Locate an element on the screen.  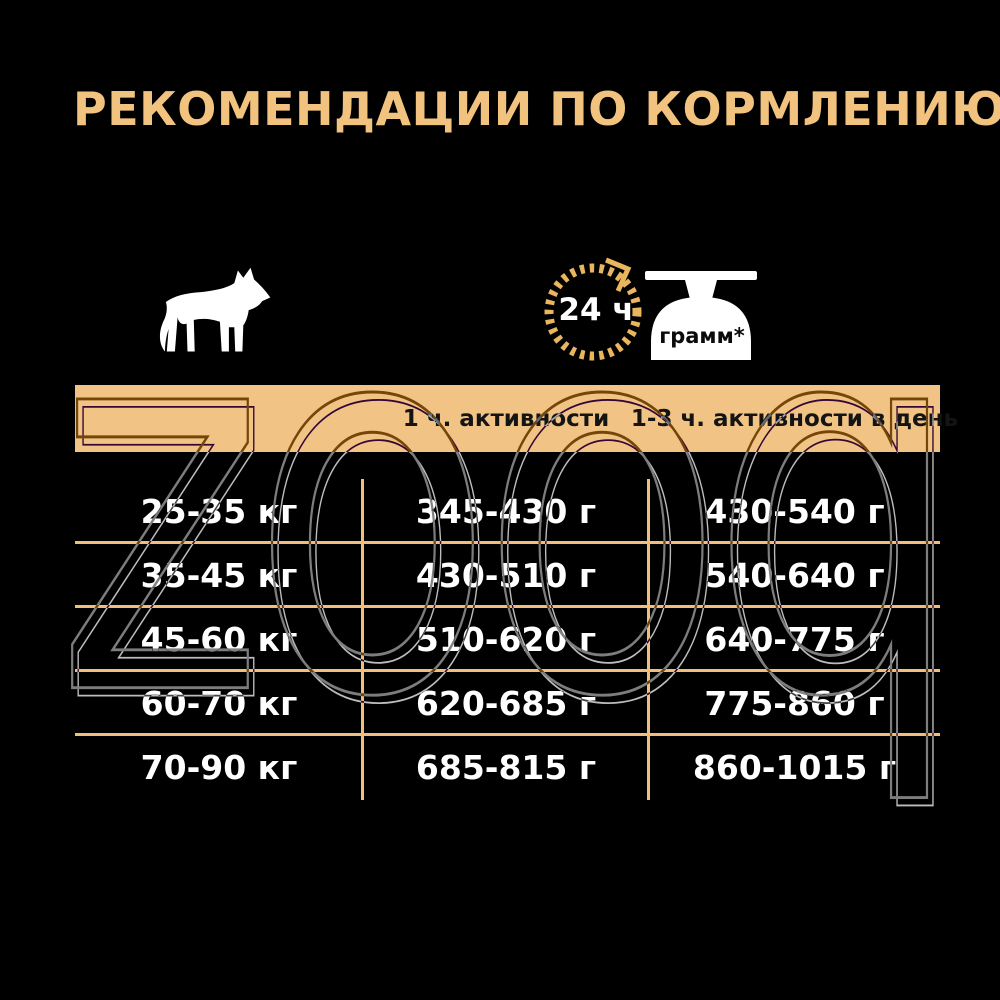
dog-silhouette-icon is located at coordinates (215, 309).